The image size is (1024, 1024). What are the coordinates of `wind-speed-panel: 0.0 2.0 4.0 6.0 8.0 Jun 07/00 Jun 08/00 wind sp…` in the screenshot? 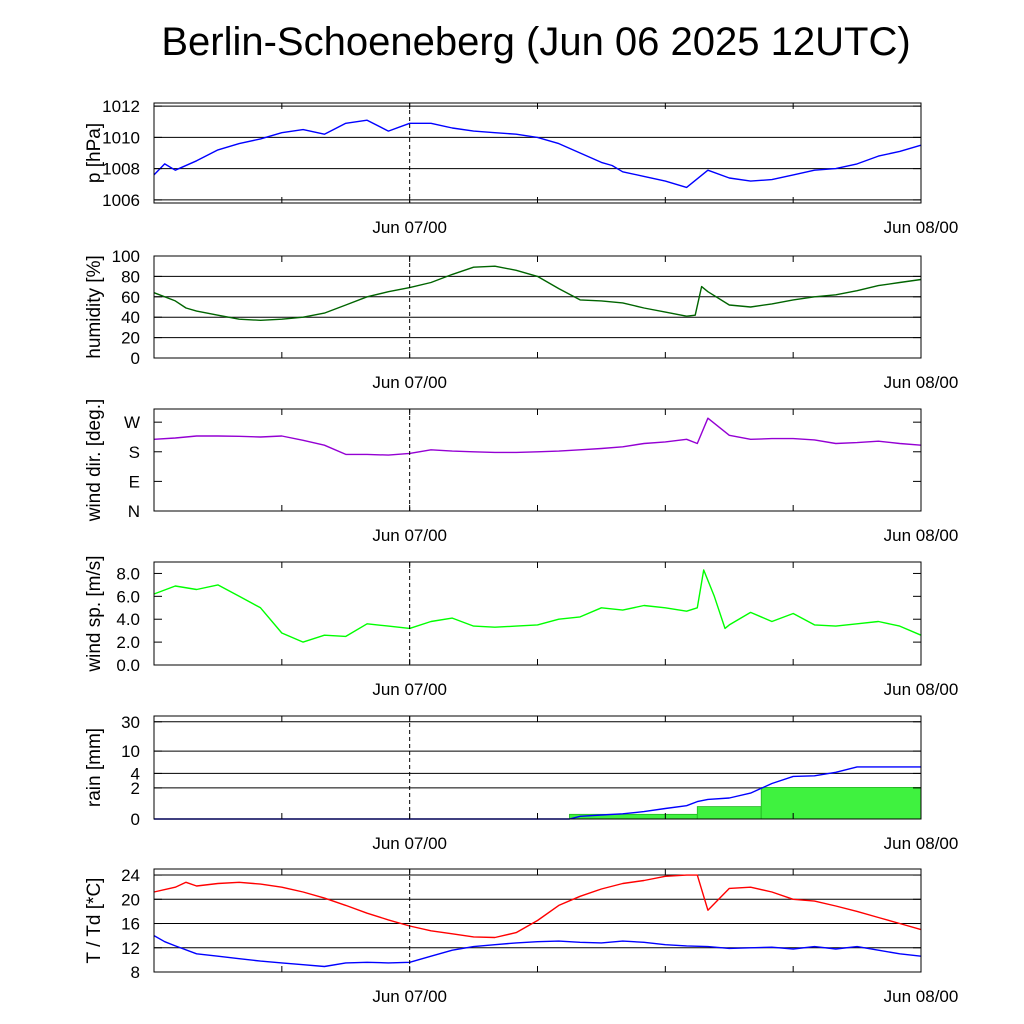 It's located at (521, 627).